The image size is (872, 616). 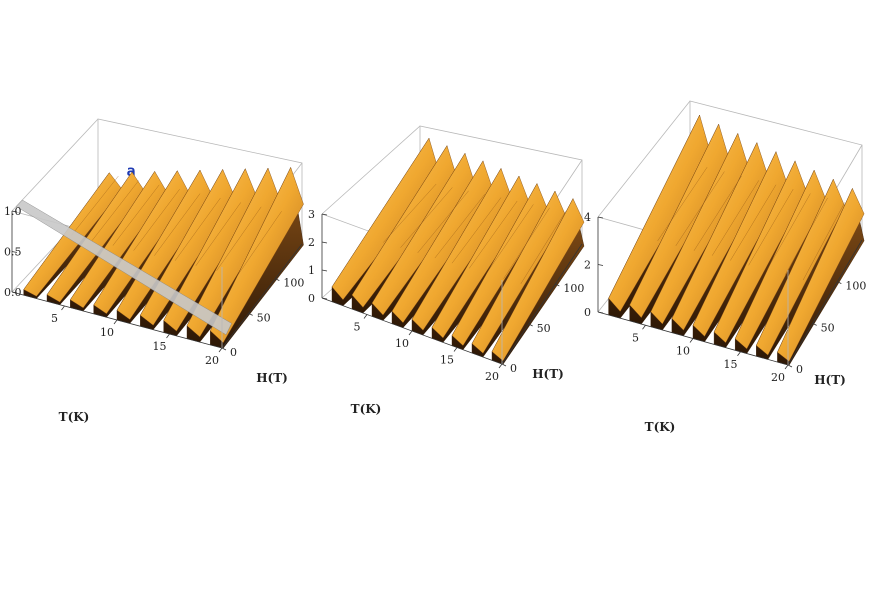 I want to click on panel-label: a, so click(x=130, y=171).